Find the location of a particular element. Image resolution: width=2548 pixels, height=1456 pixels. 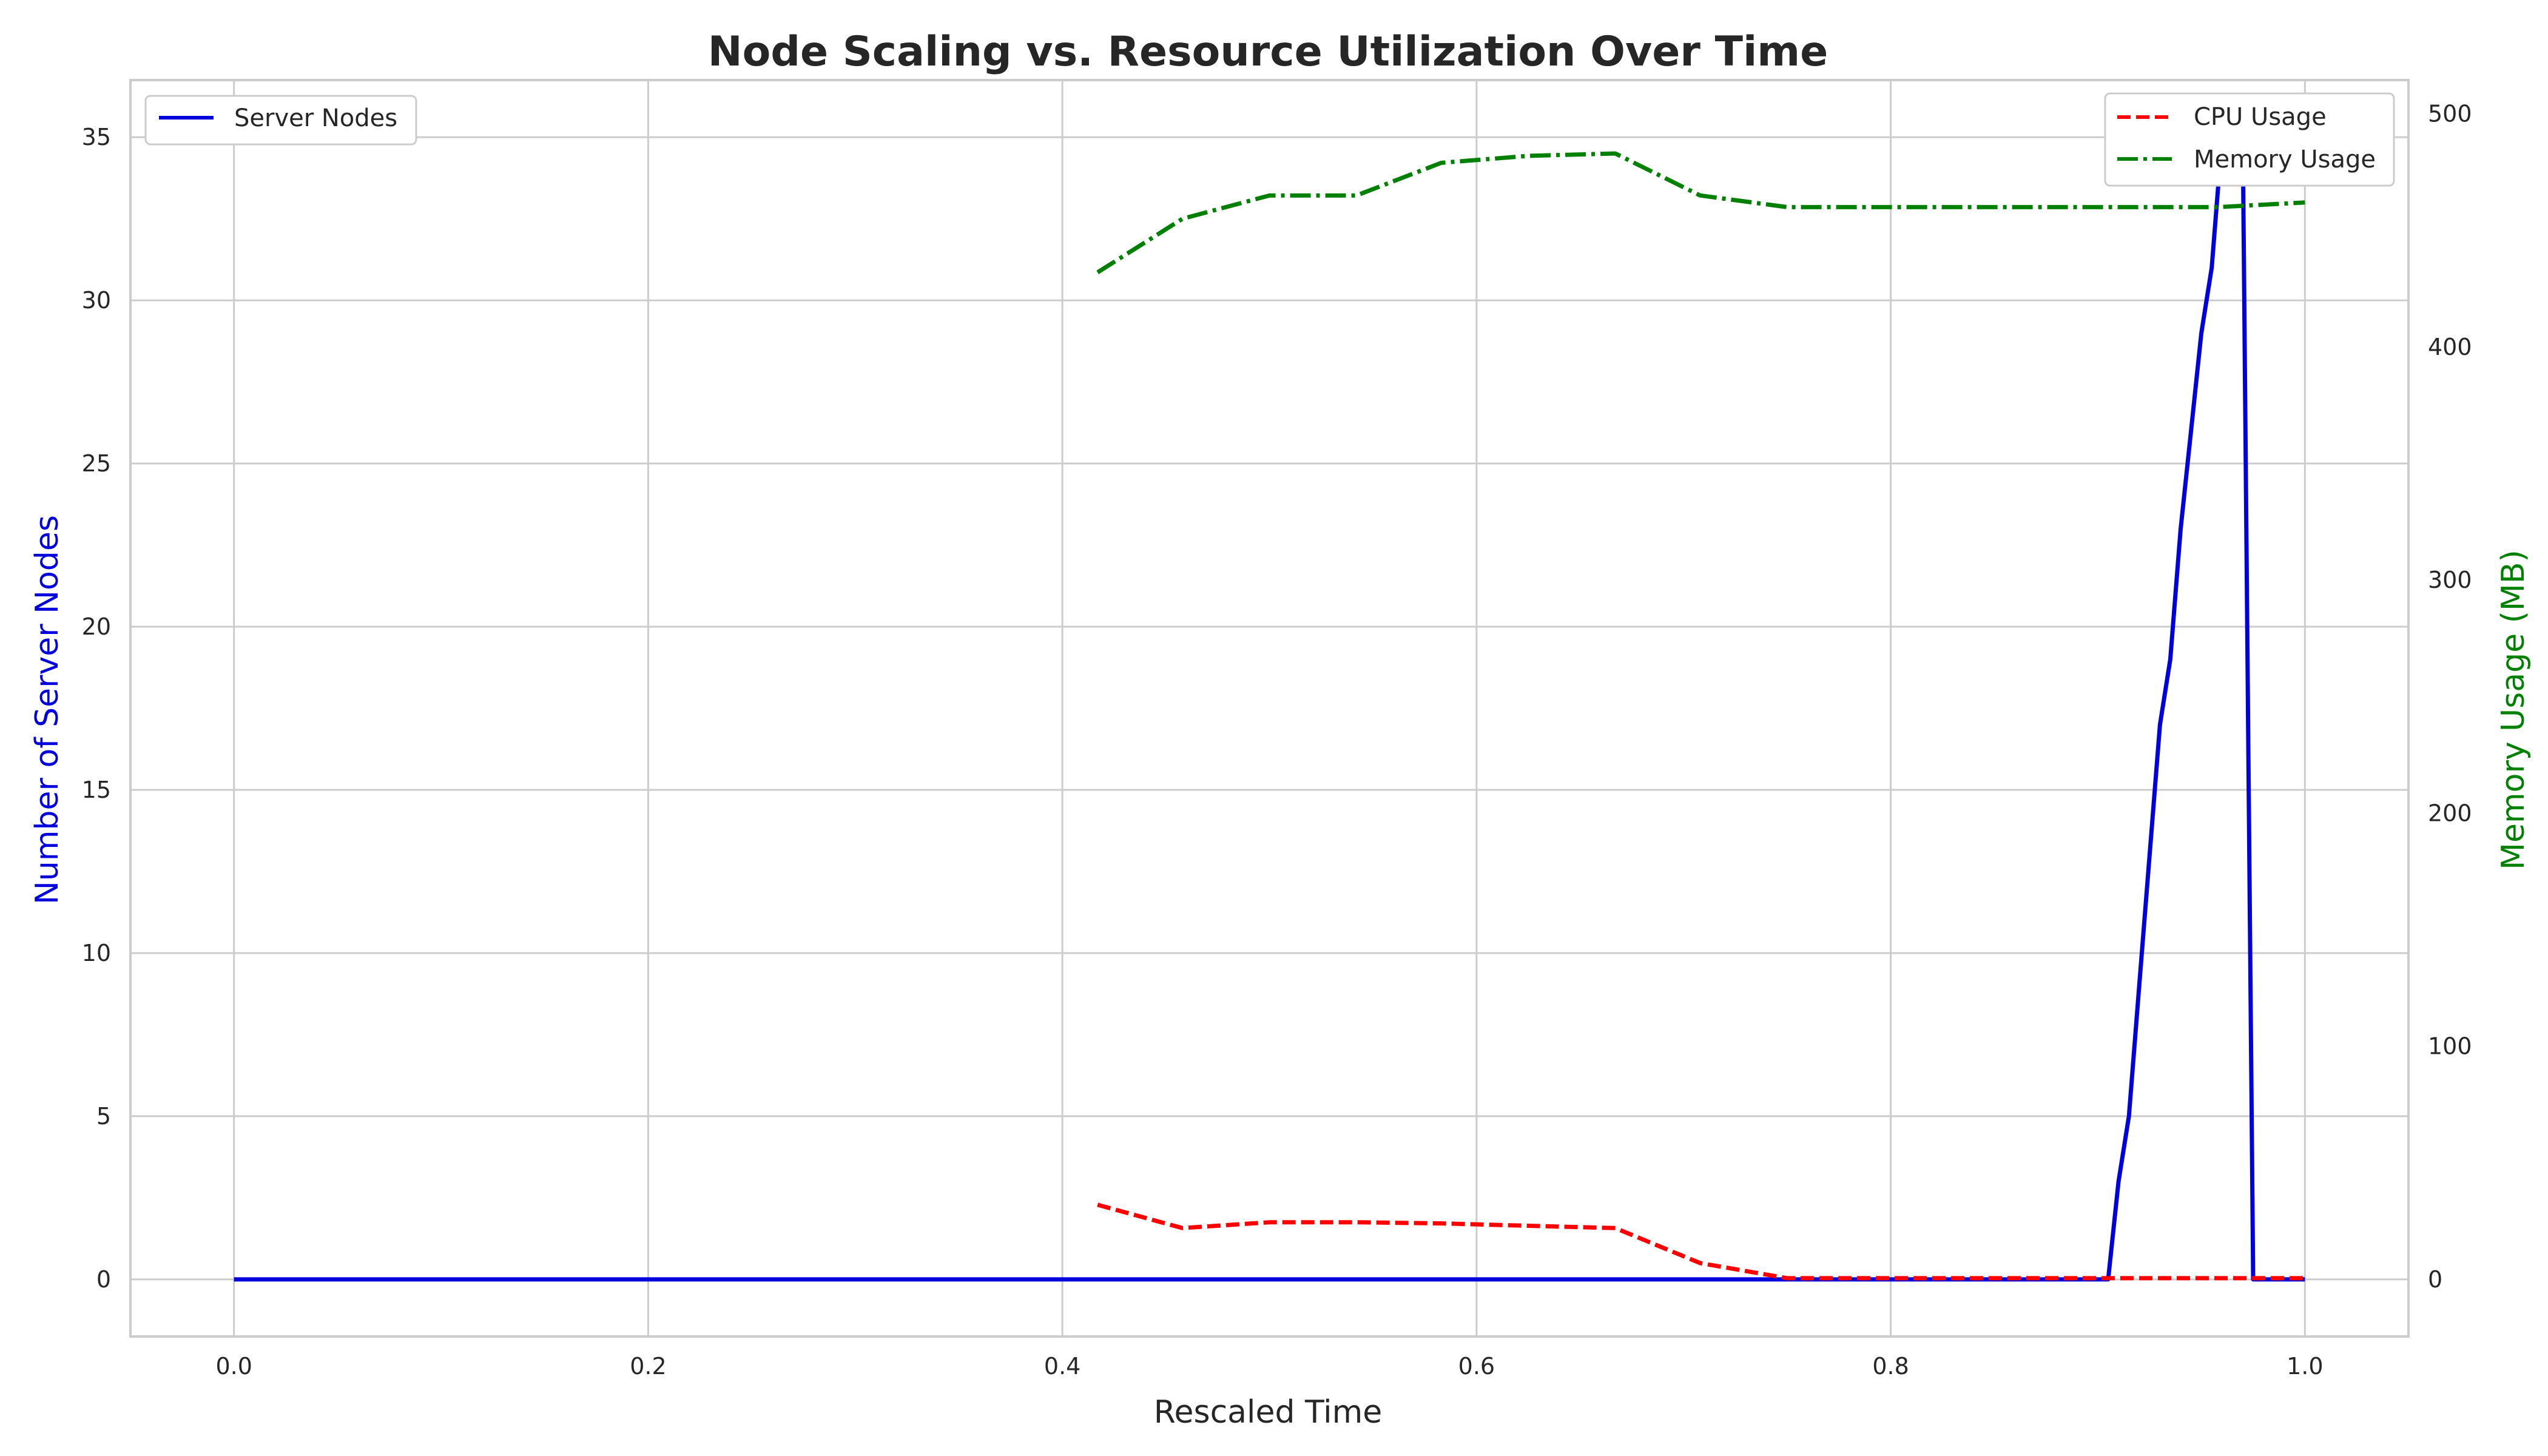

legend-server-nodes-label: Server Nodes is located at coordinates (315, 118).